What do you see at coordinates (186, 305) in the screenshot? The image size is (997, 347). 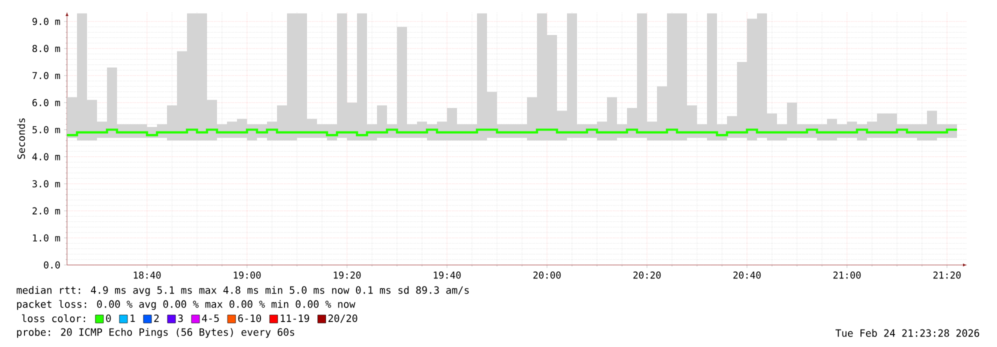 I see `text: packet loss: 0.00 % avg 0.00 % max 0.00 % min 0.00 % now` at bounding box center [186, 305].